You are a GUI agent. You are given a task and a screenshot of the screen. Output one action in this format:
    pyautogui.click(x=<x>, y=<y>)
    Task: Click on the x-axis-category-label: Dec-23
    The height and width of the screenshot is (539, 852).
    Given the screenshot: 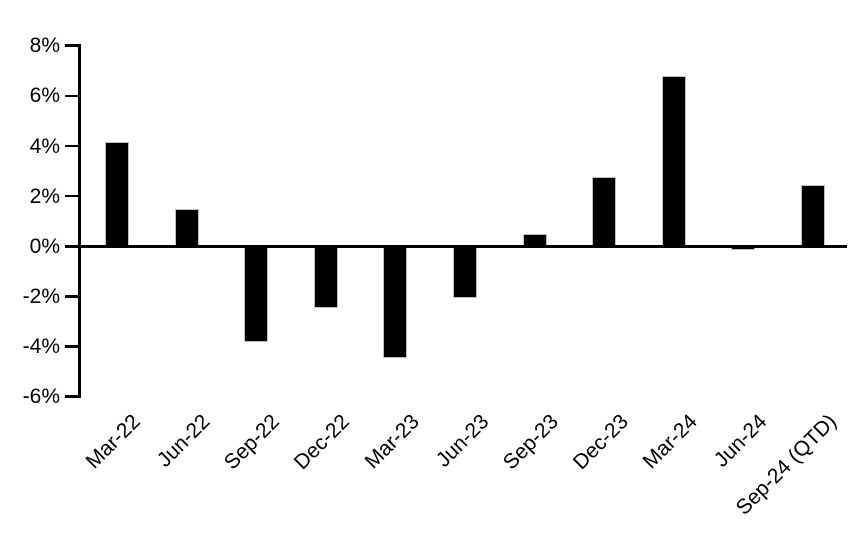 What is the action you would take?
    pyautogui.click(x=600, y=442)
    